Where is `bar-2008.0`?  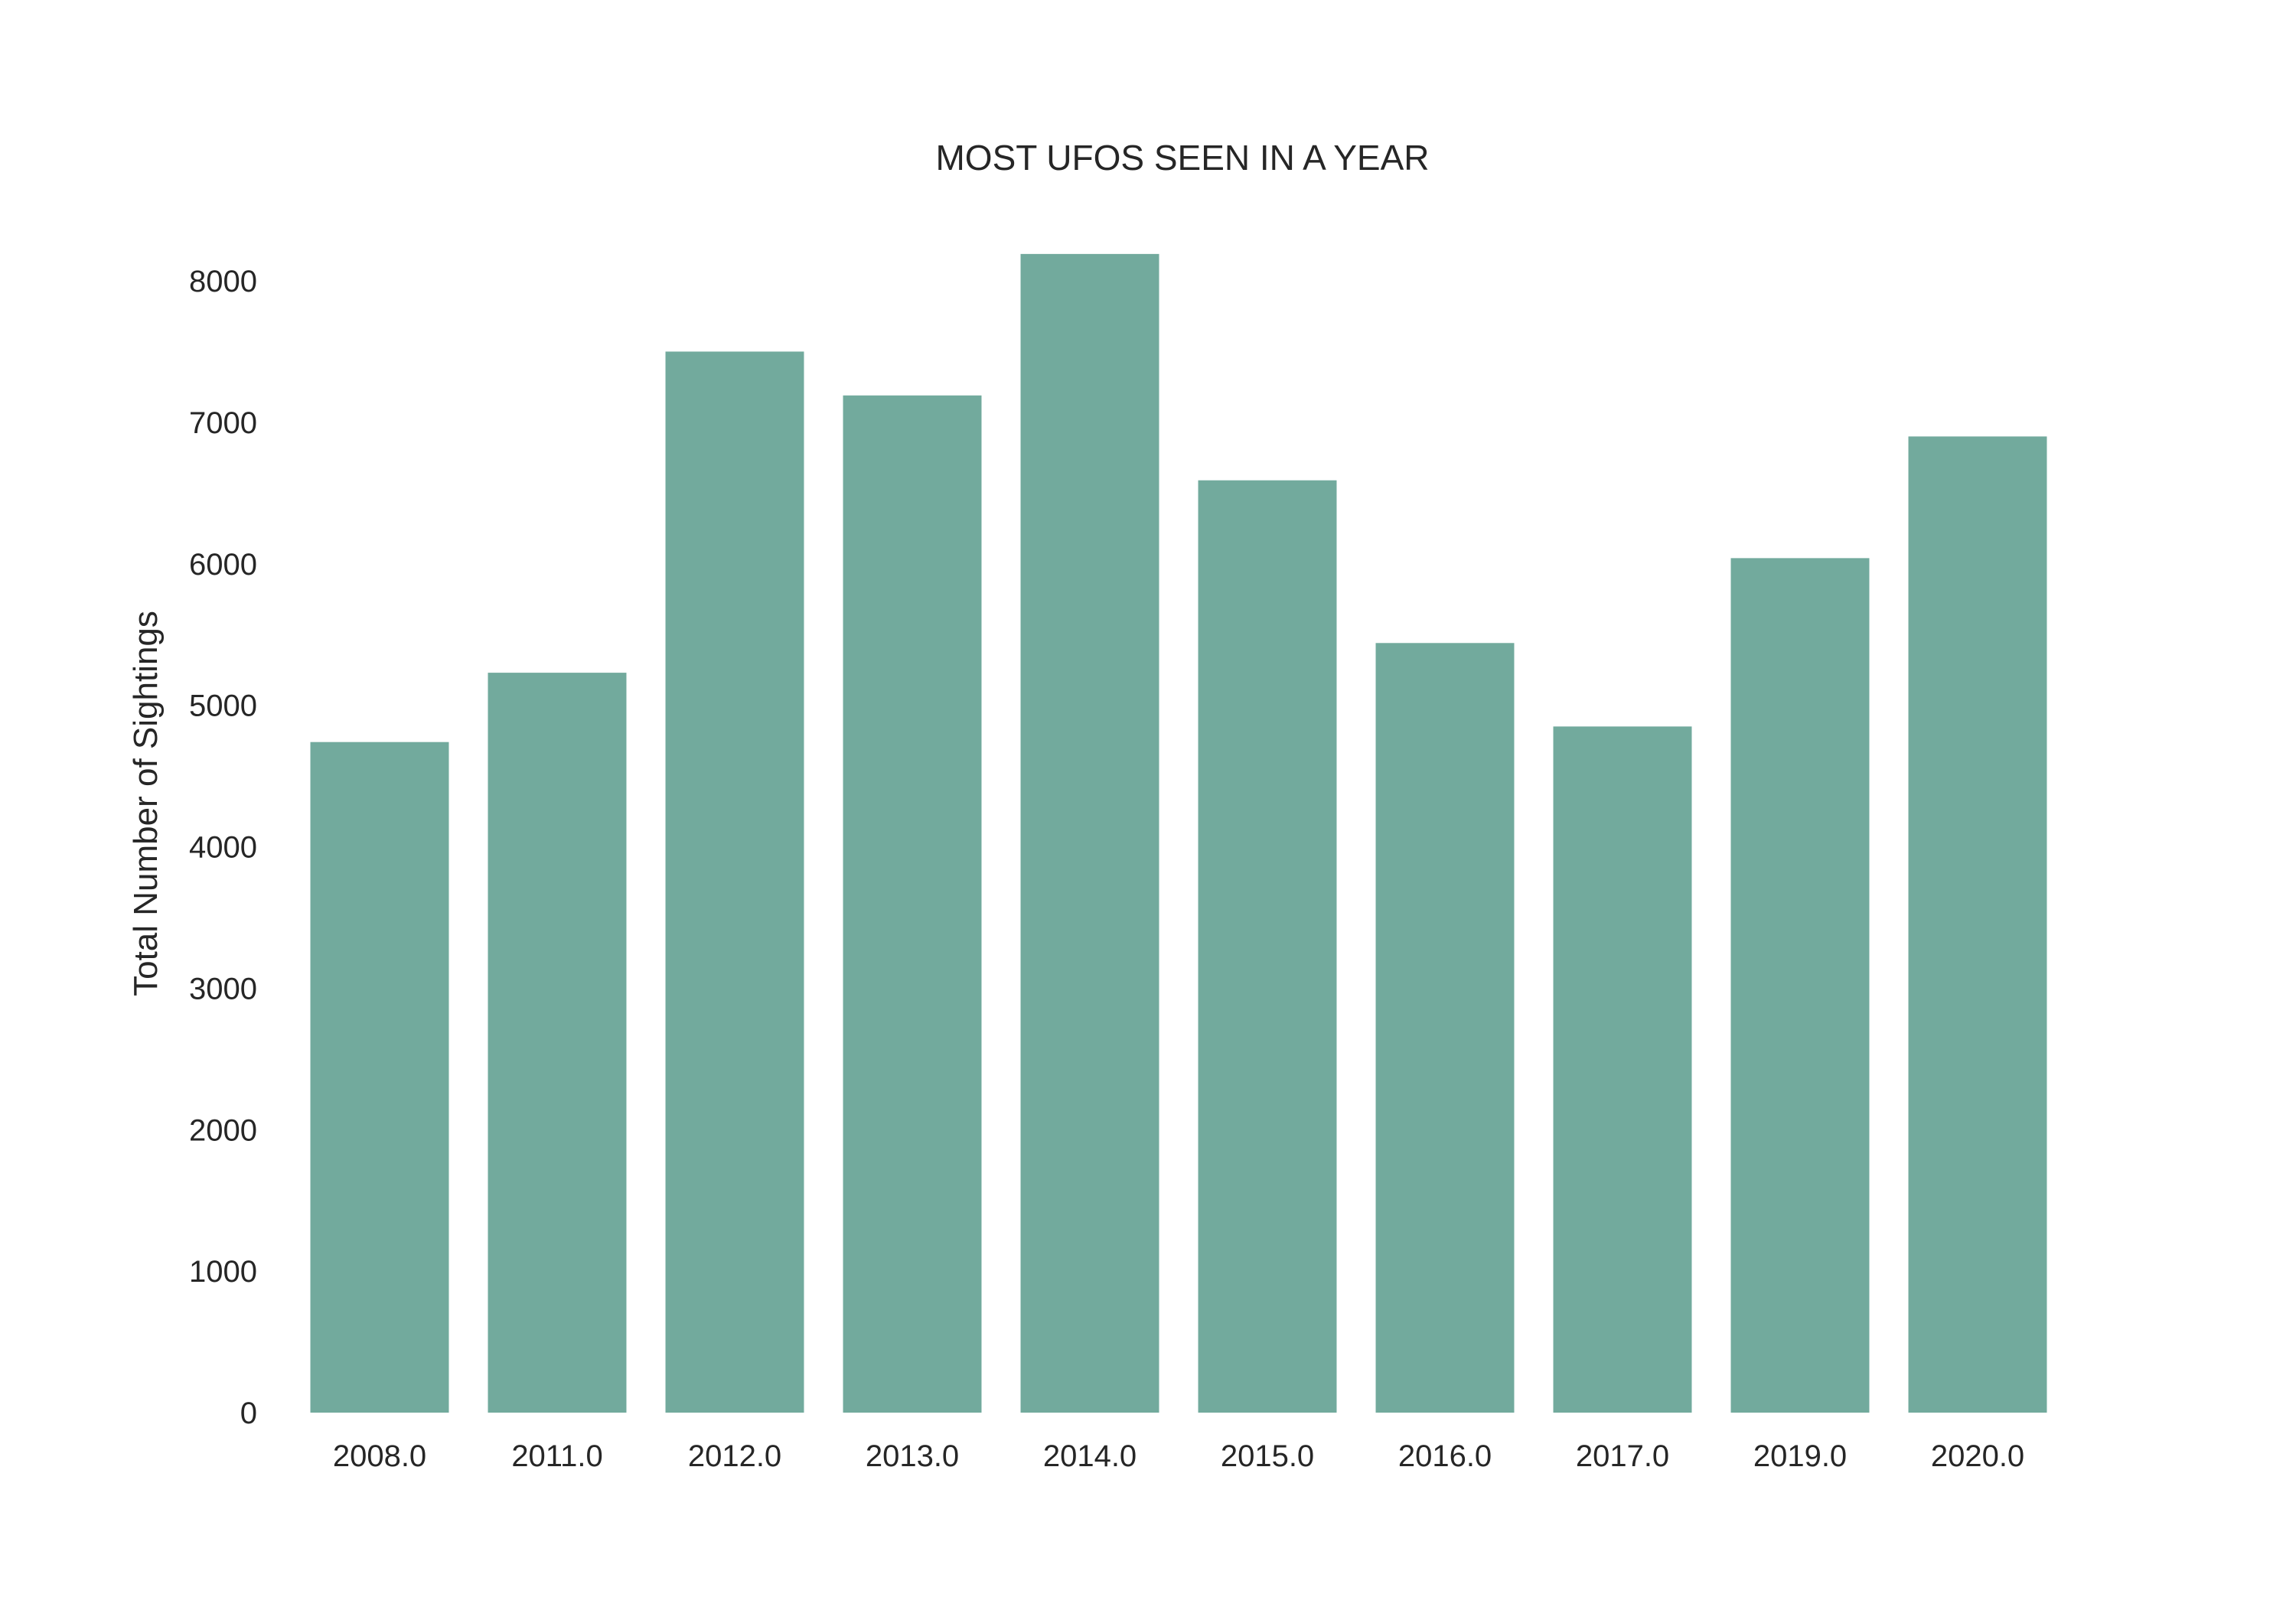
bar-2008.0 is located at coordinates (379, 1077).